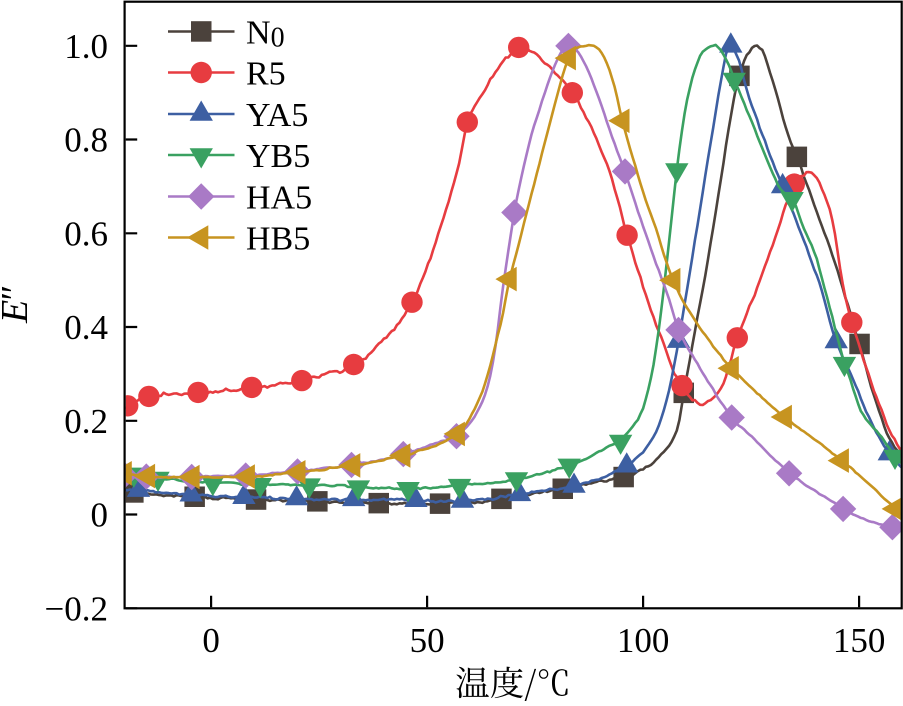  I want to click on svg-text: E″, so click(18, 305).